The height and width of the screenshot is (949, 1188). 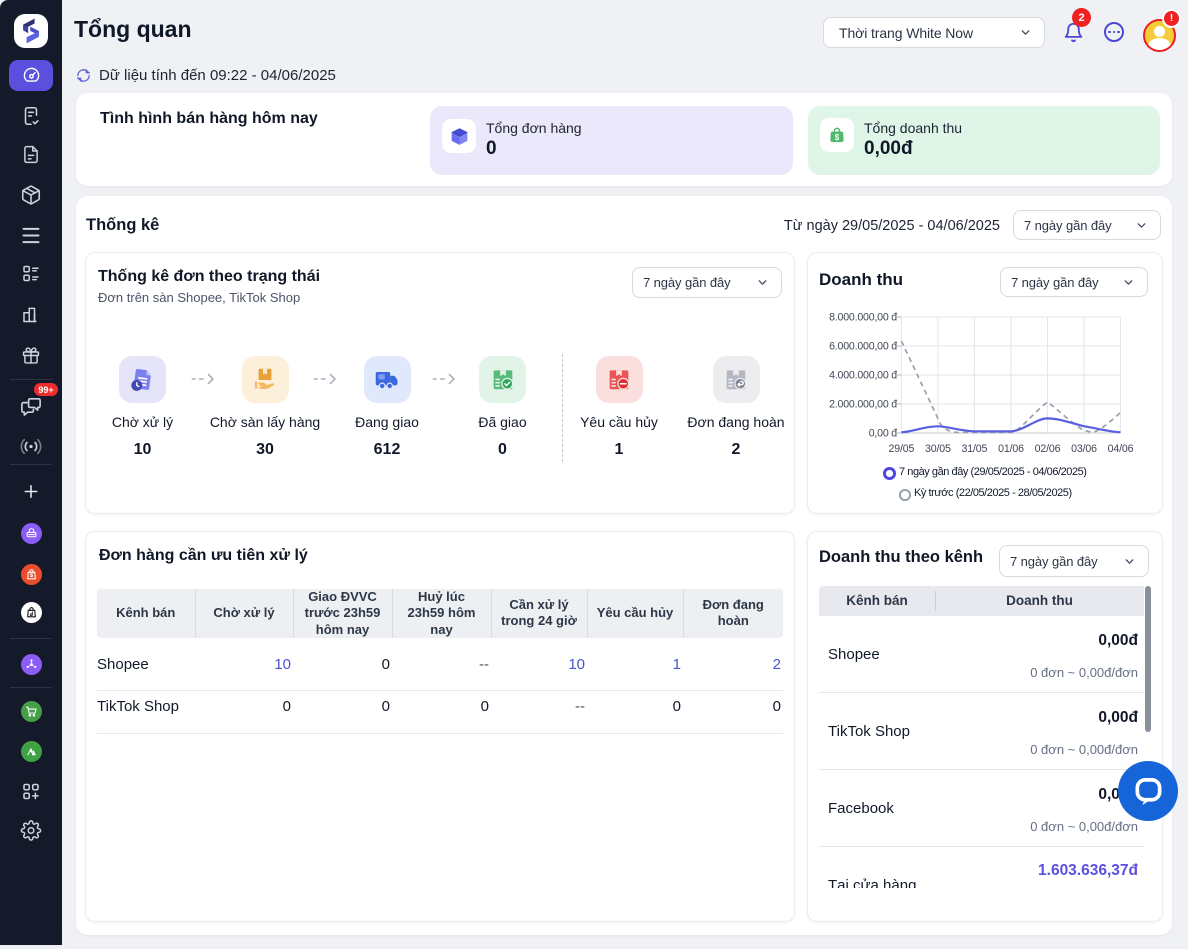 I want to click on svg-text: 03/06, so click(x=1084, y=449).